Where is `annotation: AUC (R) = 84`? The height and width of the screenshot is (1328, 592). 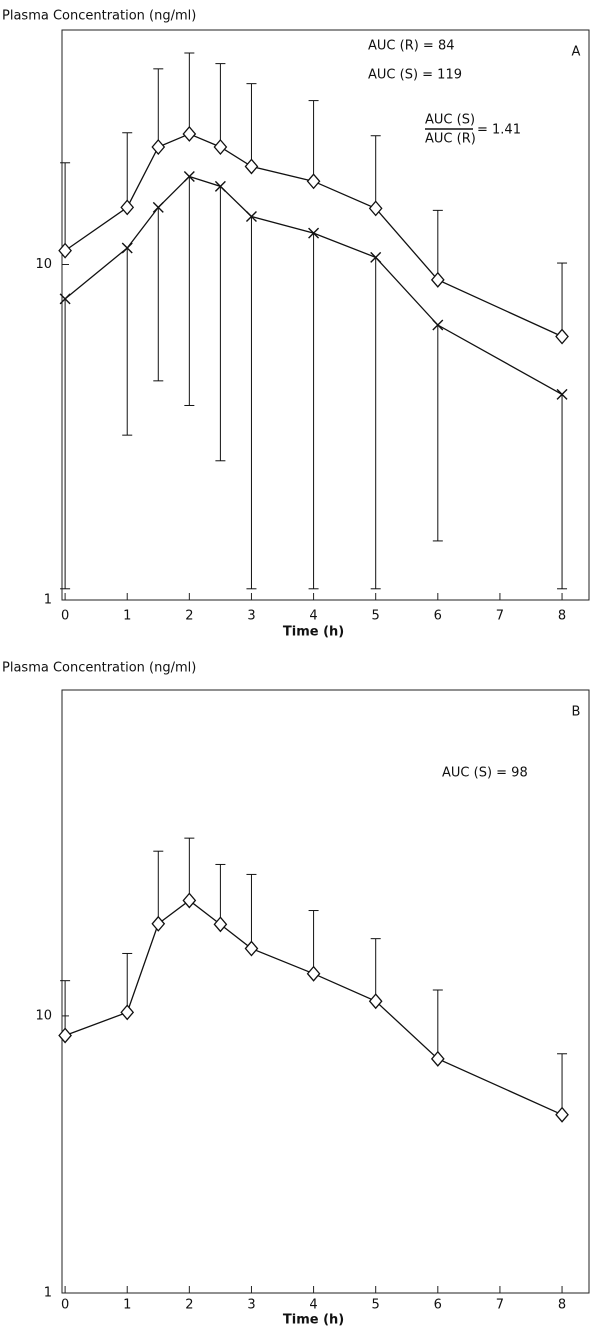
annotation: AUC (R) = 84 is located at coordinates (411, 46).